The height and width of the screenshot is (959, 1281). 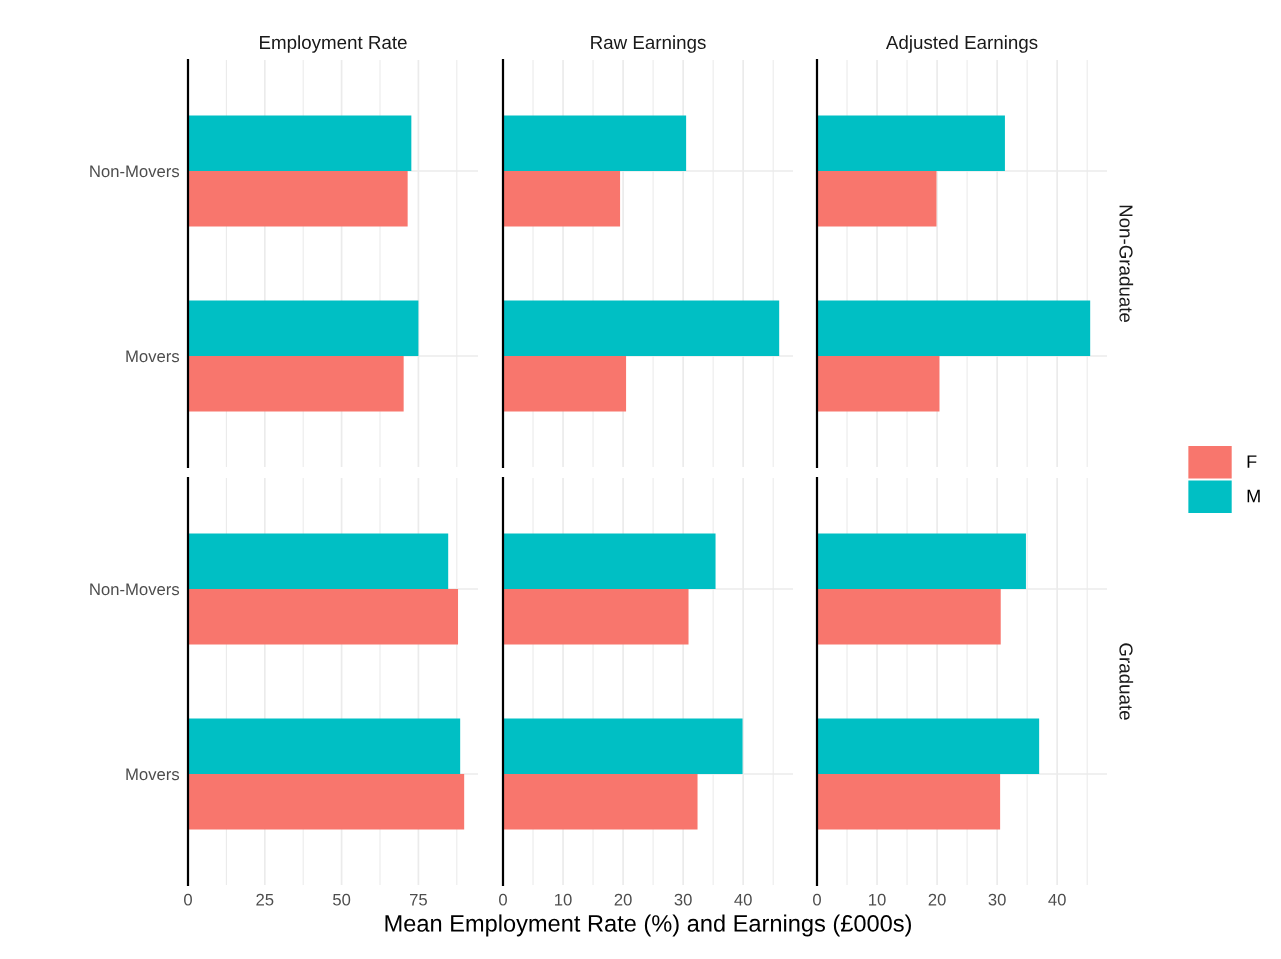 What do you see at coordinates (1252, 461) in the screenshot?
I see `legend-label: F` at bounding box center [1252, 461].